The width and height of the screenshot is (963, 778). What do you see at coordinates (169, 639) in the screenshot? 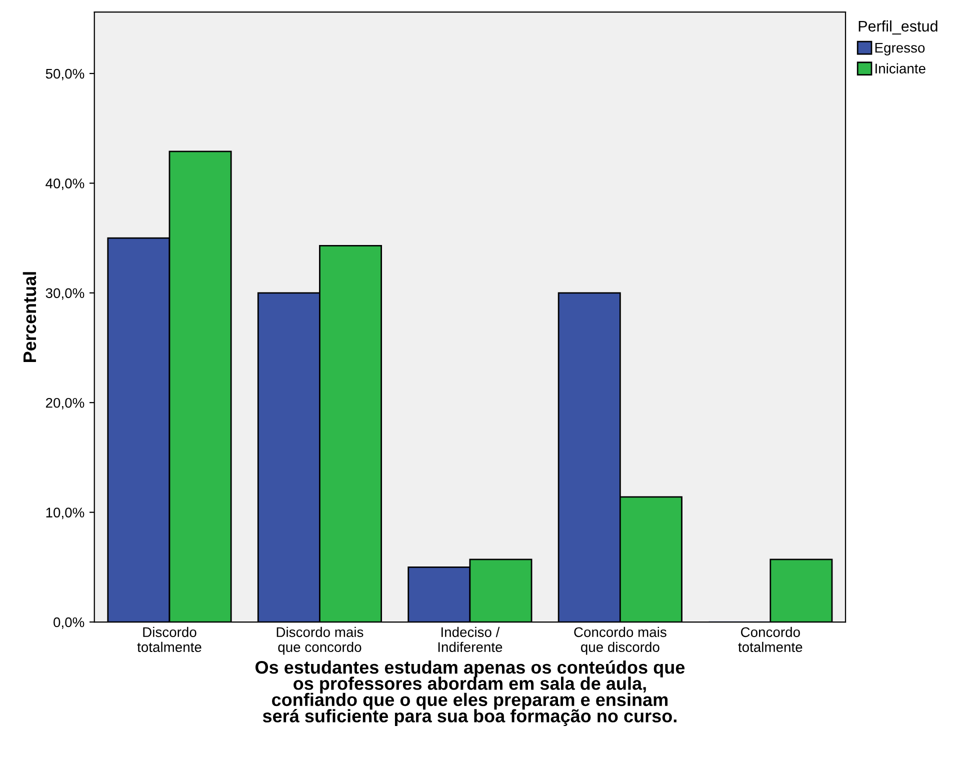
I see `x-tick-label: Discordo totalmente` at bounding box center [169, 639].